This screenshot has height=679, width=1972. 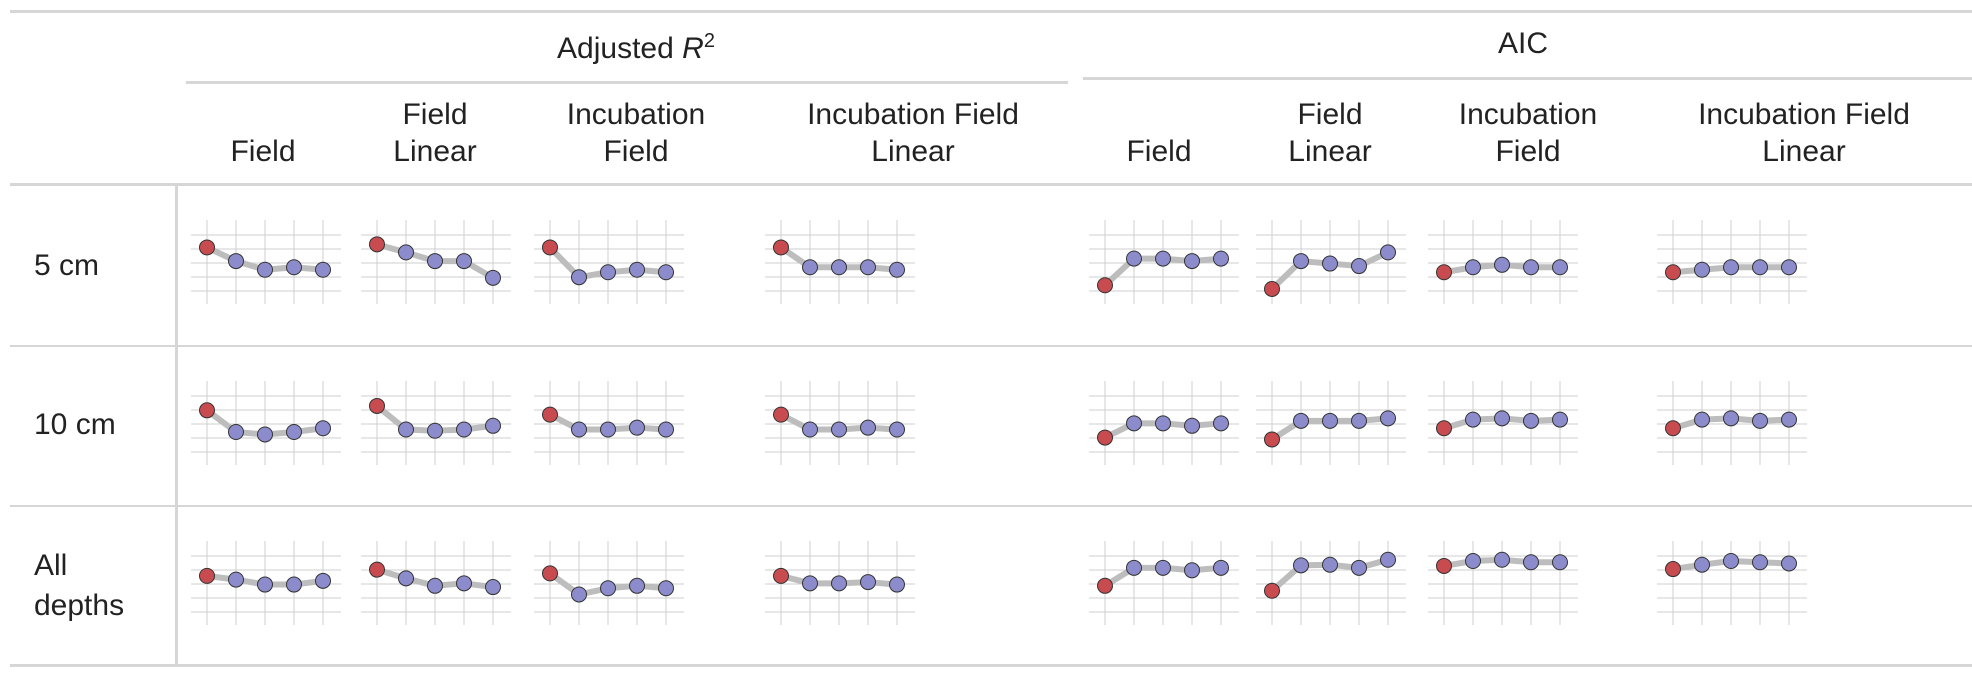 What do you see at coordinates (75, 425) in the screenshot?
I see `row-label-10cm: 10 cm` at bounding box center [75, 425].